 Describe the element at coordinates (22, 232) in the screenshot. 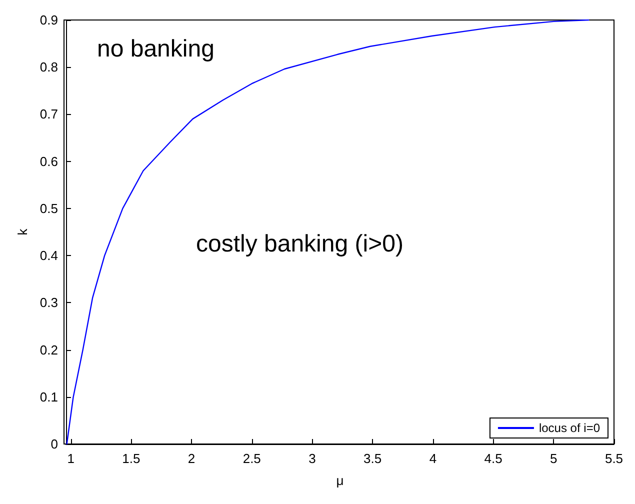

I see `y-axis-title: k` at that location.